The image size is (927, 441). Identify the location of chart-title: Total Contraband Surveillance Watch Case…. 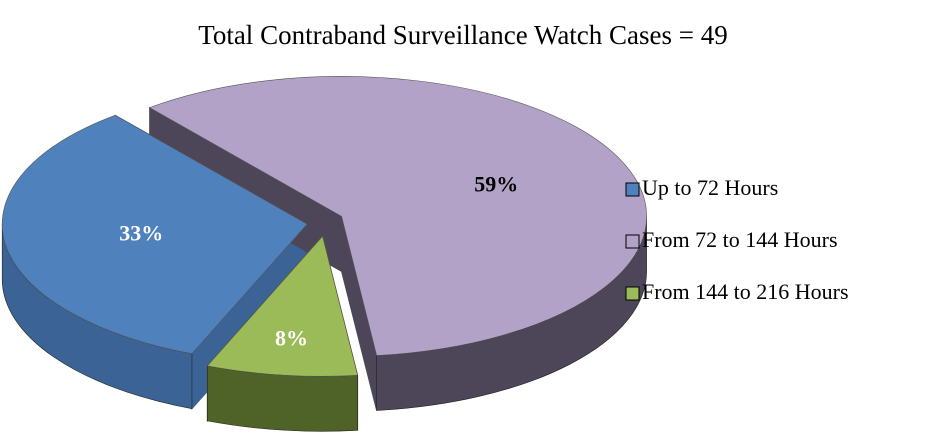
(463, 35).